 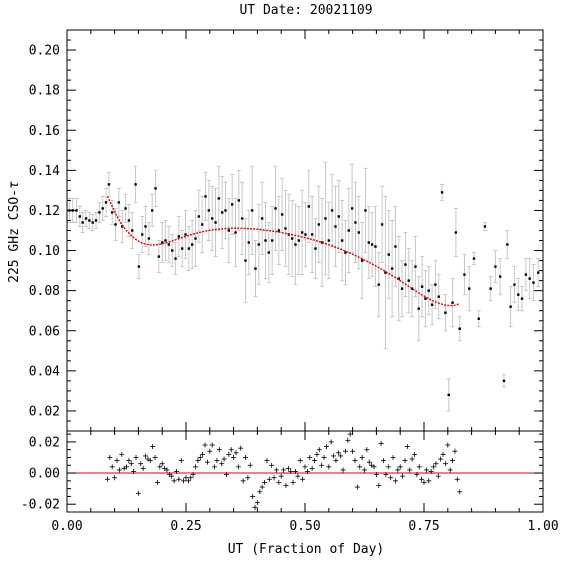 I want to click on y-tick-labels-main: 0.02 0.04 0.06 0.08 0.10 0.12 0.14 0.16 0.18 0.20, so click(x=44, y=232).